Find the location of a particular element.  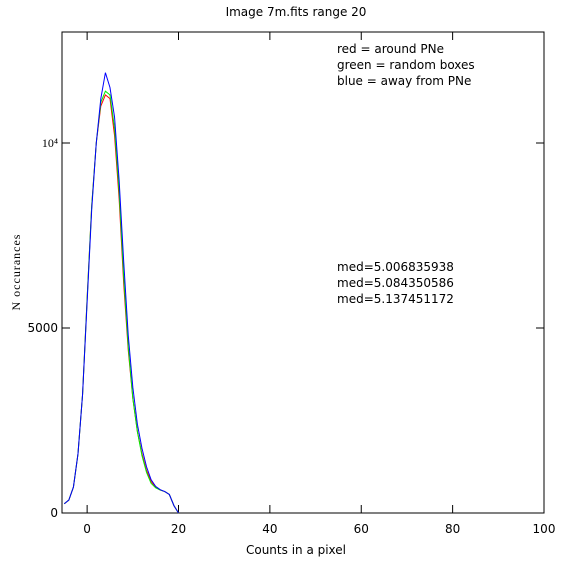

x-tick-label: 40 is located at coordinates (269, 529).